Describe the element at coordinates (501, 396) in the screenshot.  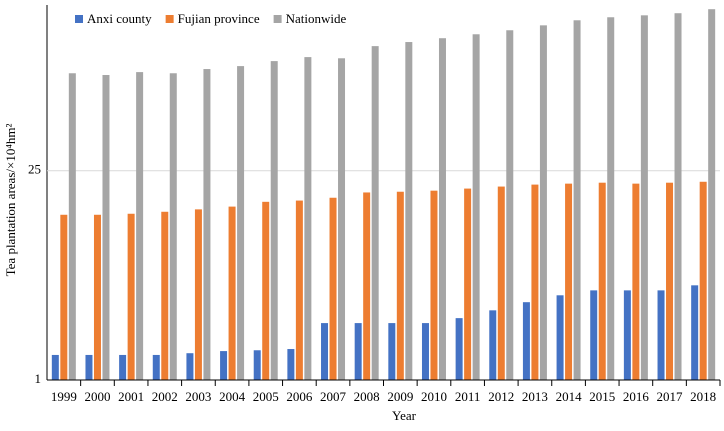
I see `x-tick-label: 2012` at that location.